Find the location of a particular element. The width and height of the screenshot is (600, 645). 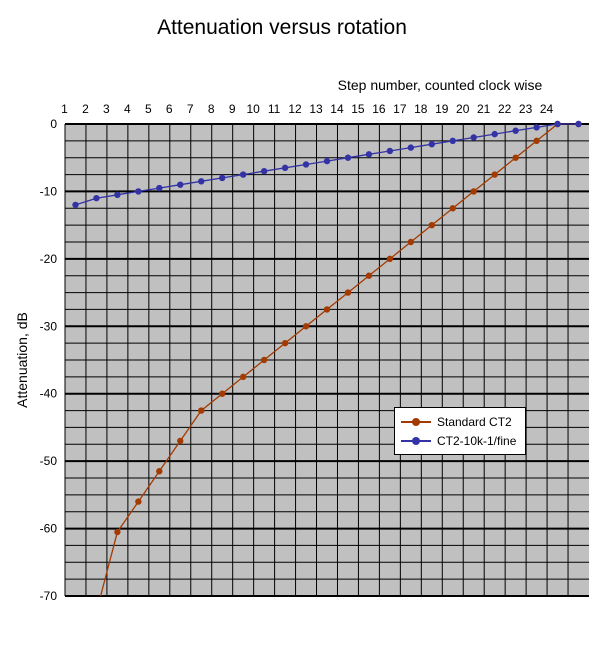

legend-label-ct2-10k-1-fine: CT2-10k-1/fine is located at coordinates (477, 441).